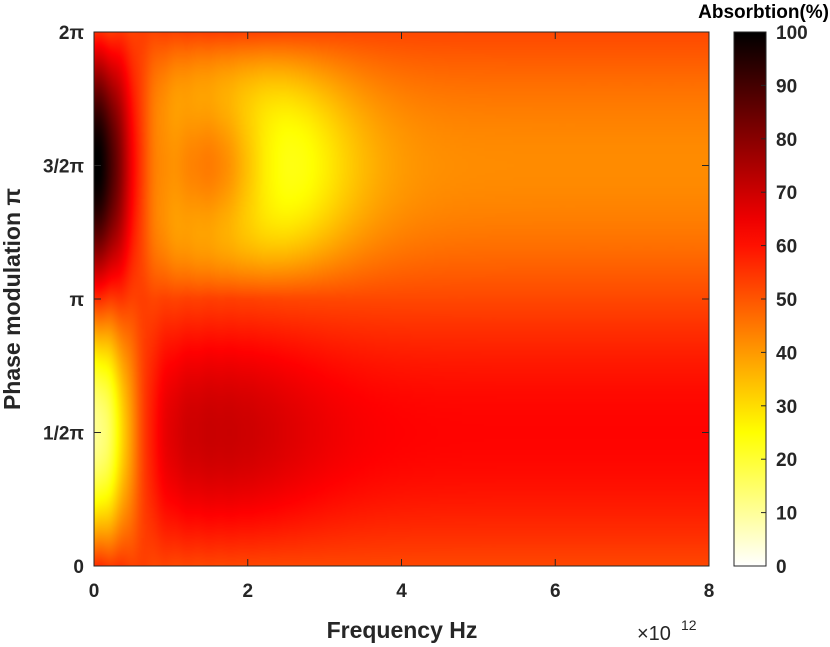  Describe the element at coordinates (555, 591) in the screenshot. I see `x-tick-label: 6` at that location.